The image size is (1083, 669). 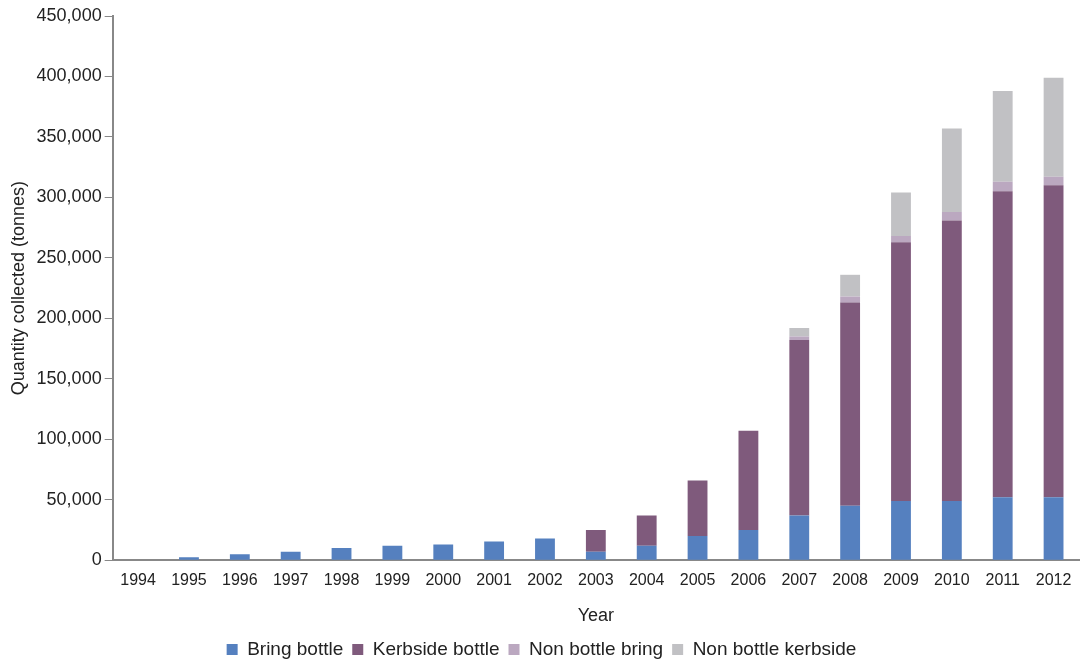 I want to click on y-tick-label: 0, so click(x=96, y=559).